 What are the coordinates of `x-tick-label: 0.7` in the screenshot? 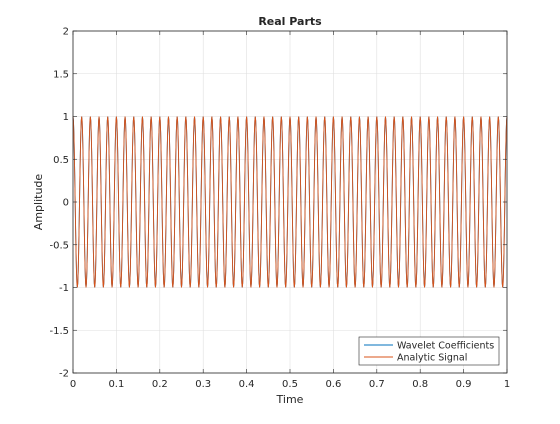 It's located at (377, 384).